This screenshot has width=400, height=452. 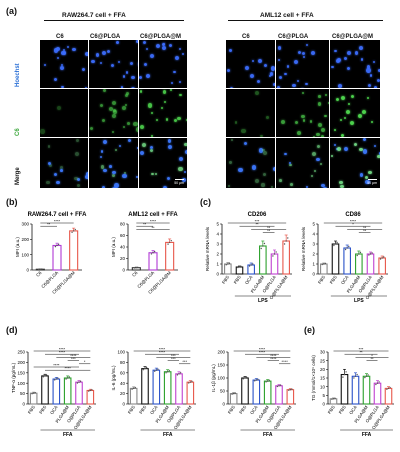 I want to click on y-tick-label: 60, so click(x=123, y=235).